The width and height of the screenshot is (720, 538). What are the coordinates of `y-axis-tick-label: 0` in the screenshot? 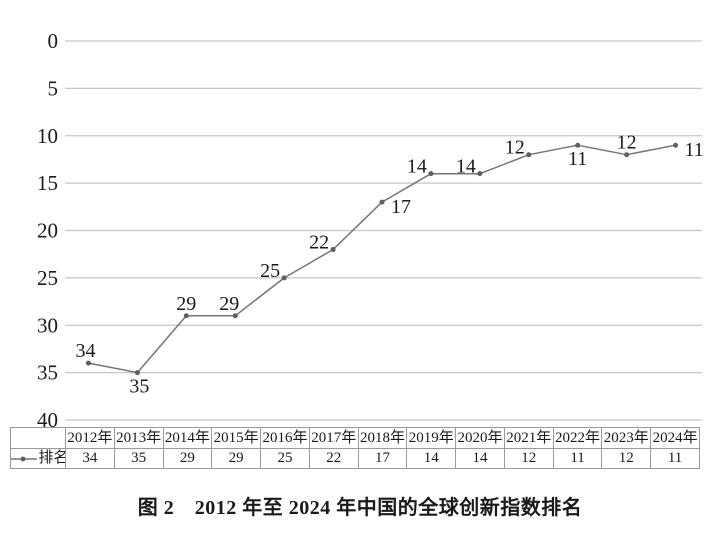 It's located at (53, 41).